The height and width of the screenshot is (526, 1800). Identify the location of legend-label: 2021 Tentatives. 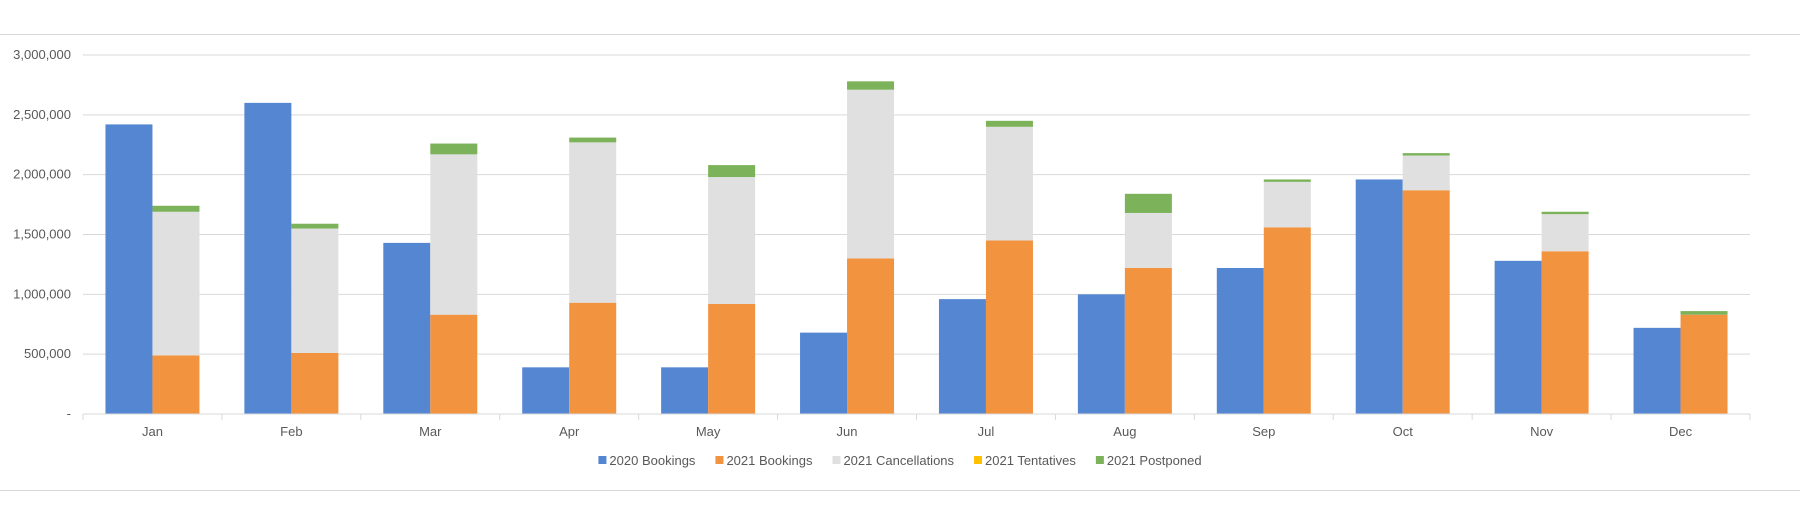
(1030, 460).